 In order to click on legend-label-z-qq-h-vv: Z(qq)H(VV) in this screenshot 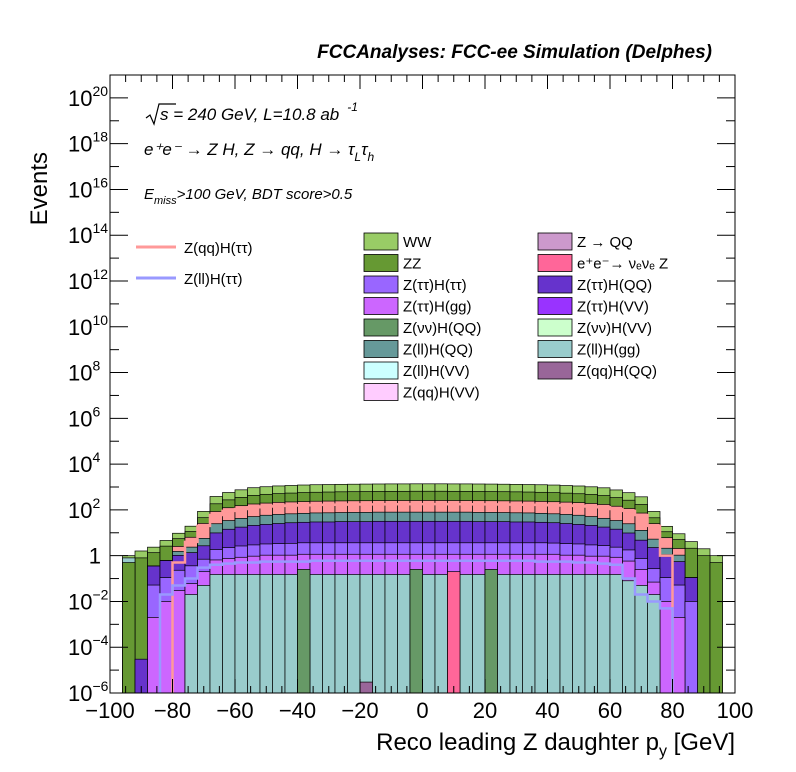, I will do `click(441, 393)`.